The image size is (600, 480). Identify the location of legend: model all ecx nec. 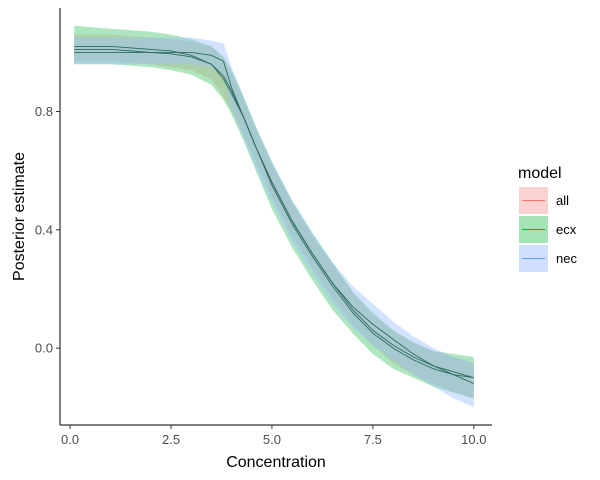
(547, 218).